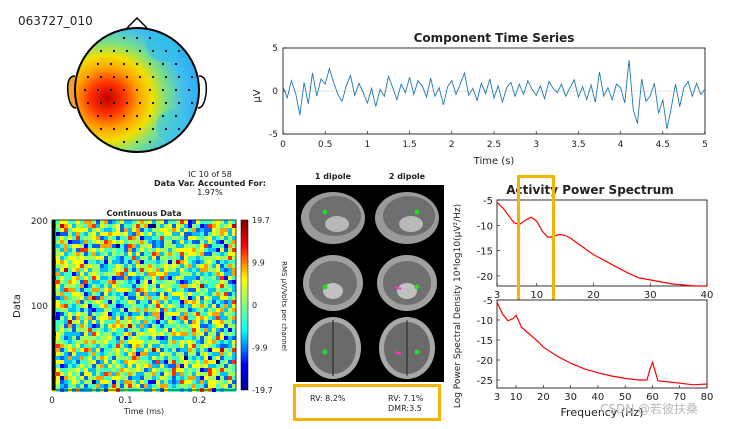  What do you see at coordinates (485, 277) in the screenshot?
I see `spectrum-top-ytick-label: -20` at bounding box center [485, 277].